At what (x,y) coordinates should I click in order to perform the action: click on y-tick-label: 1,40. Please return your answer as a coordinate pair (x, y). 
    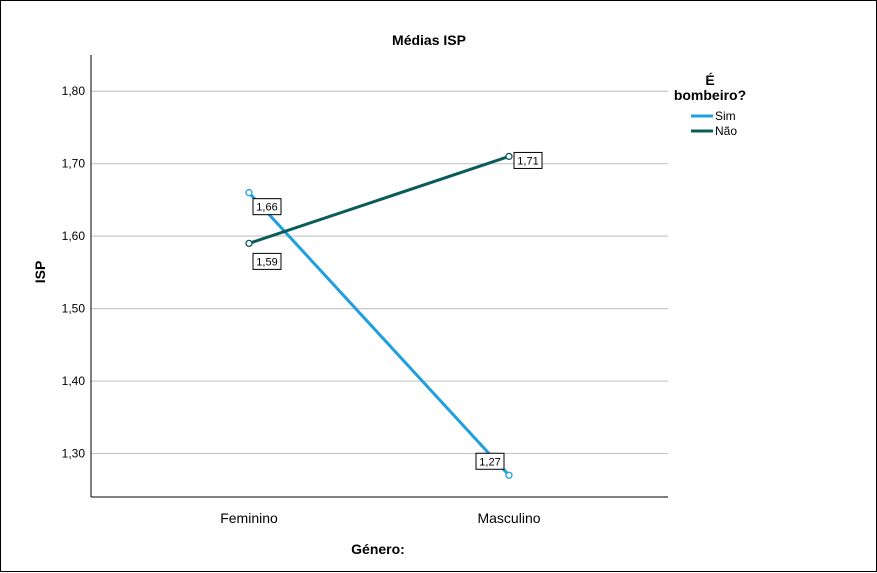
    Looking at the image, I should click on (74, 381).